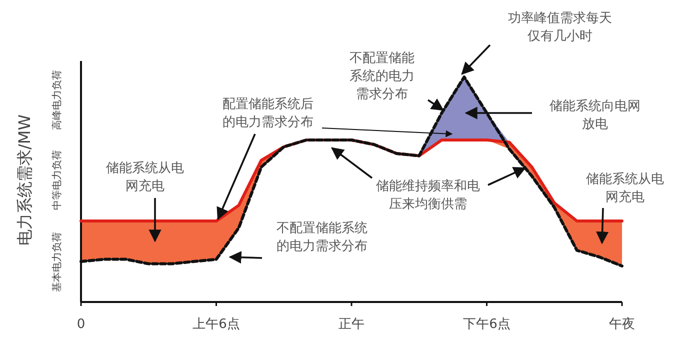  Describe the element at coordinates (560, 27) in the screenshot. I see `text: 功率峰值需求每天仅有几小时` at that location.